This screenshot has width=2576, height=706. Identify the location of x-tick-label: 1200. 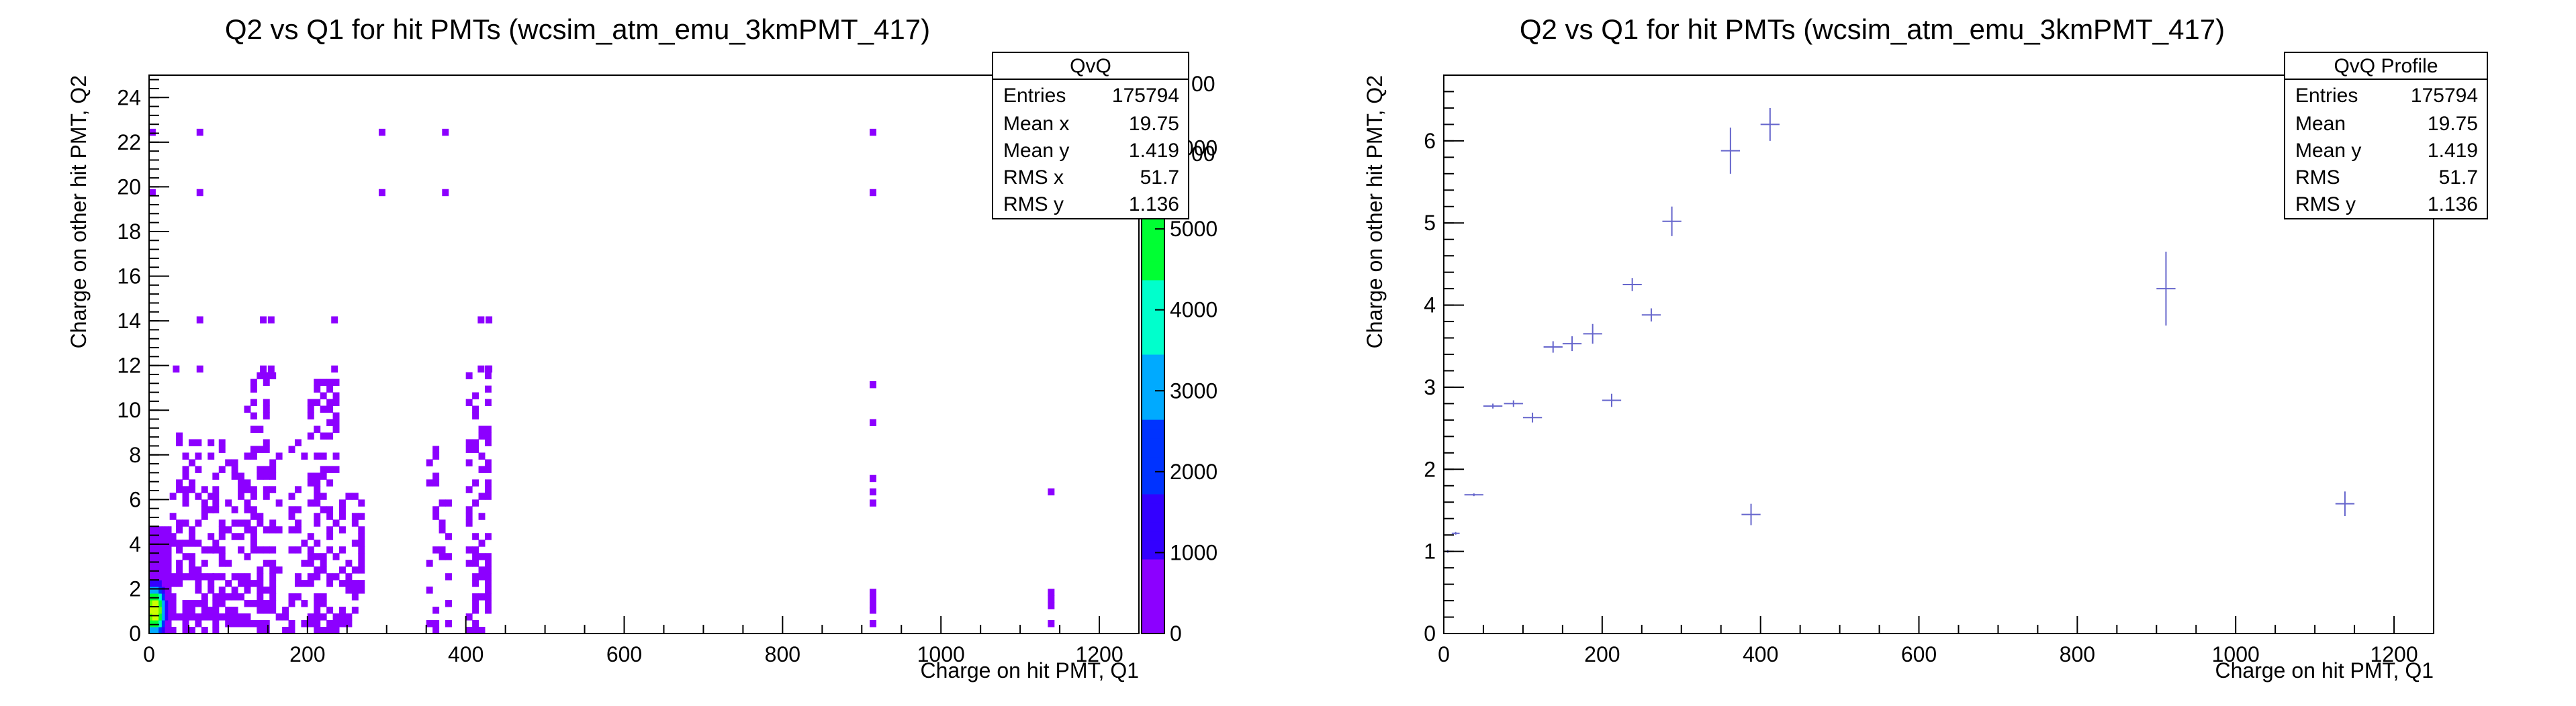
(2394, 654).